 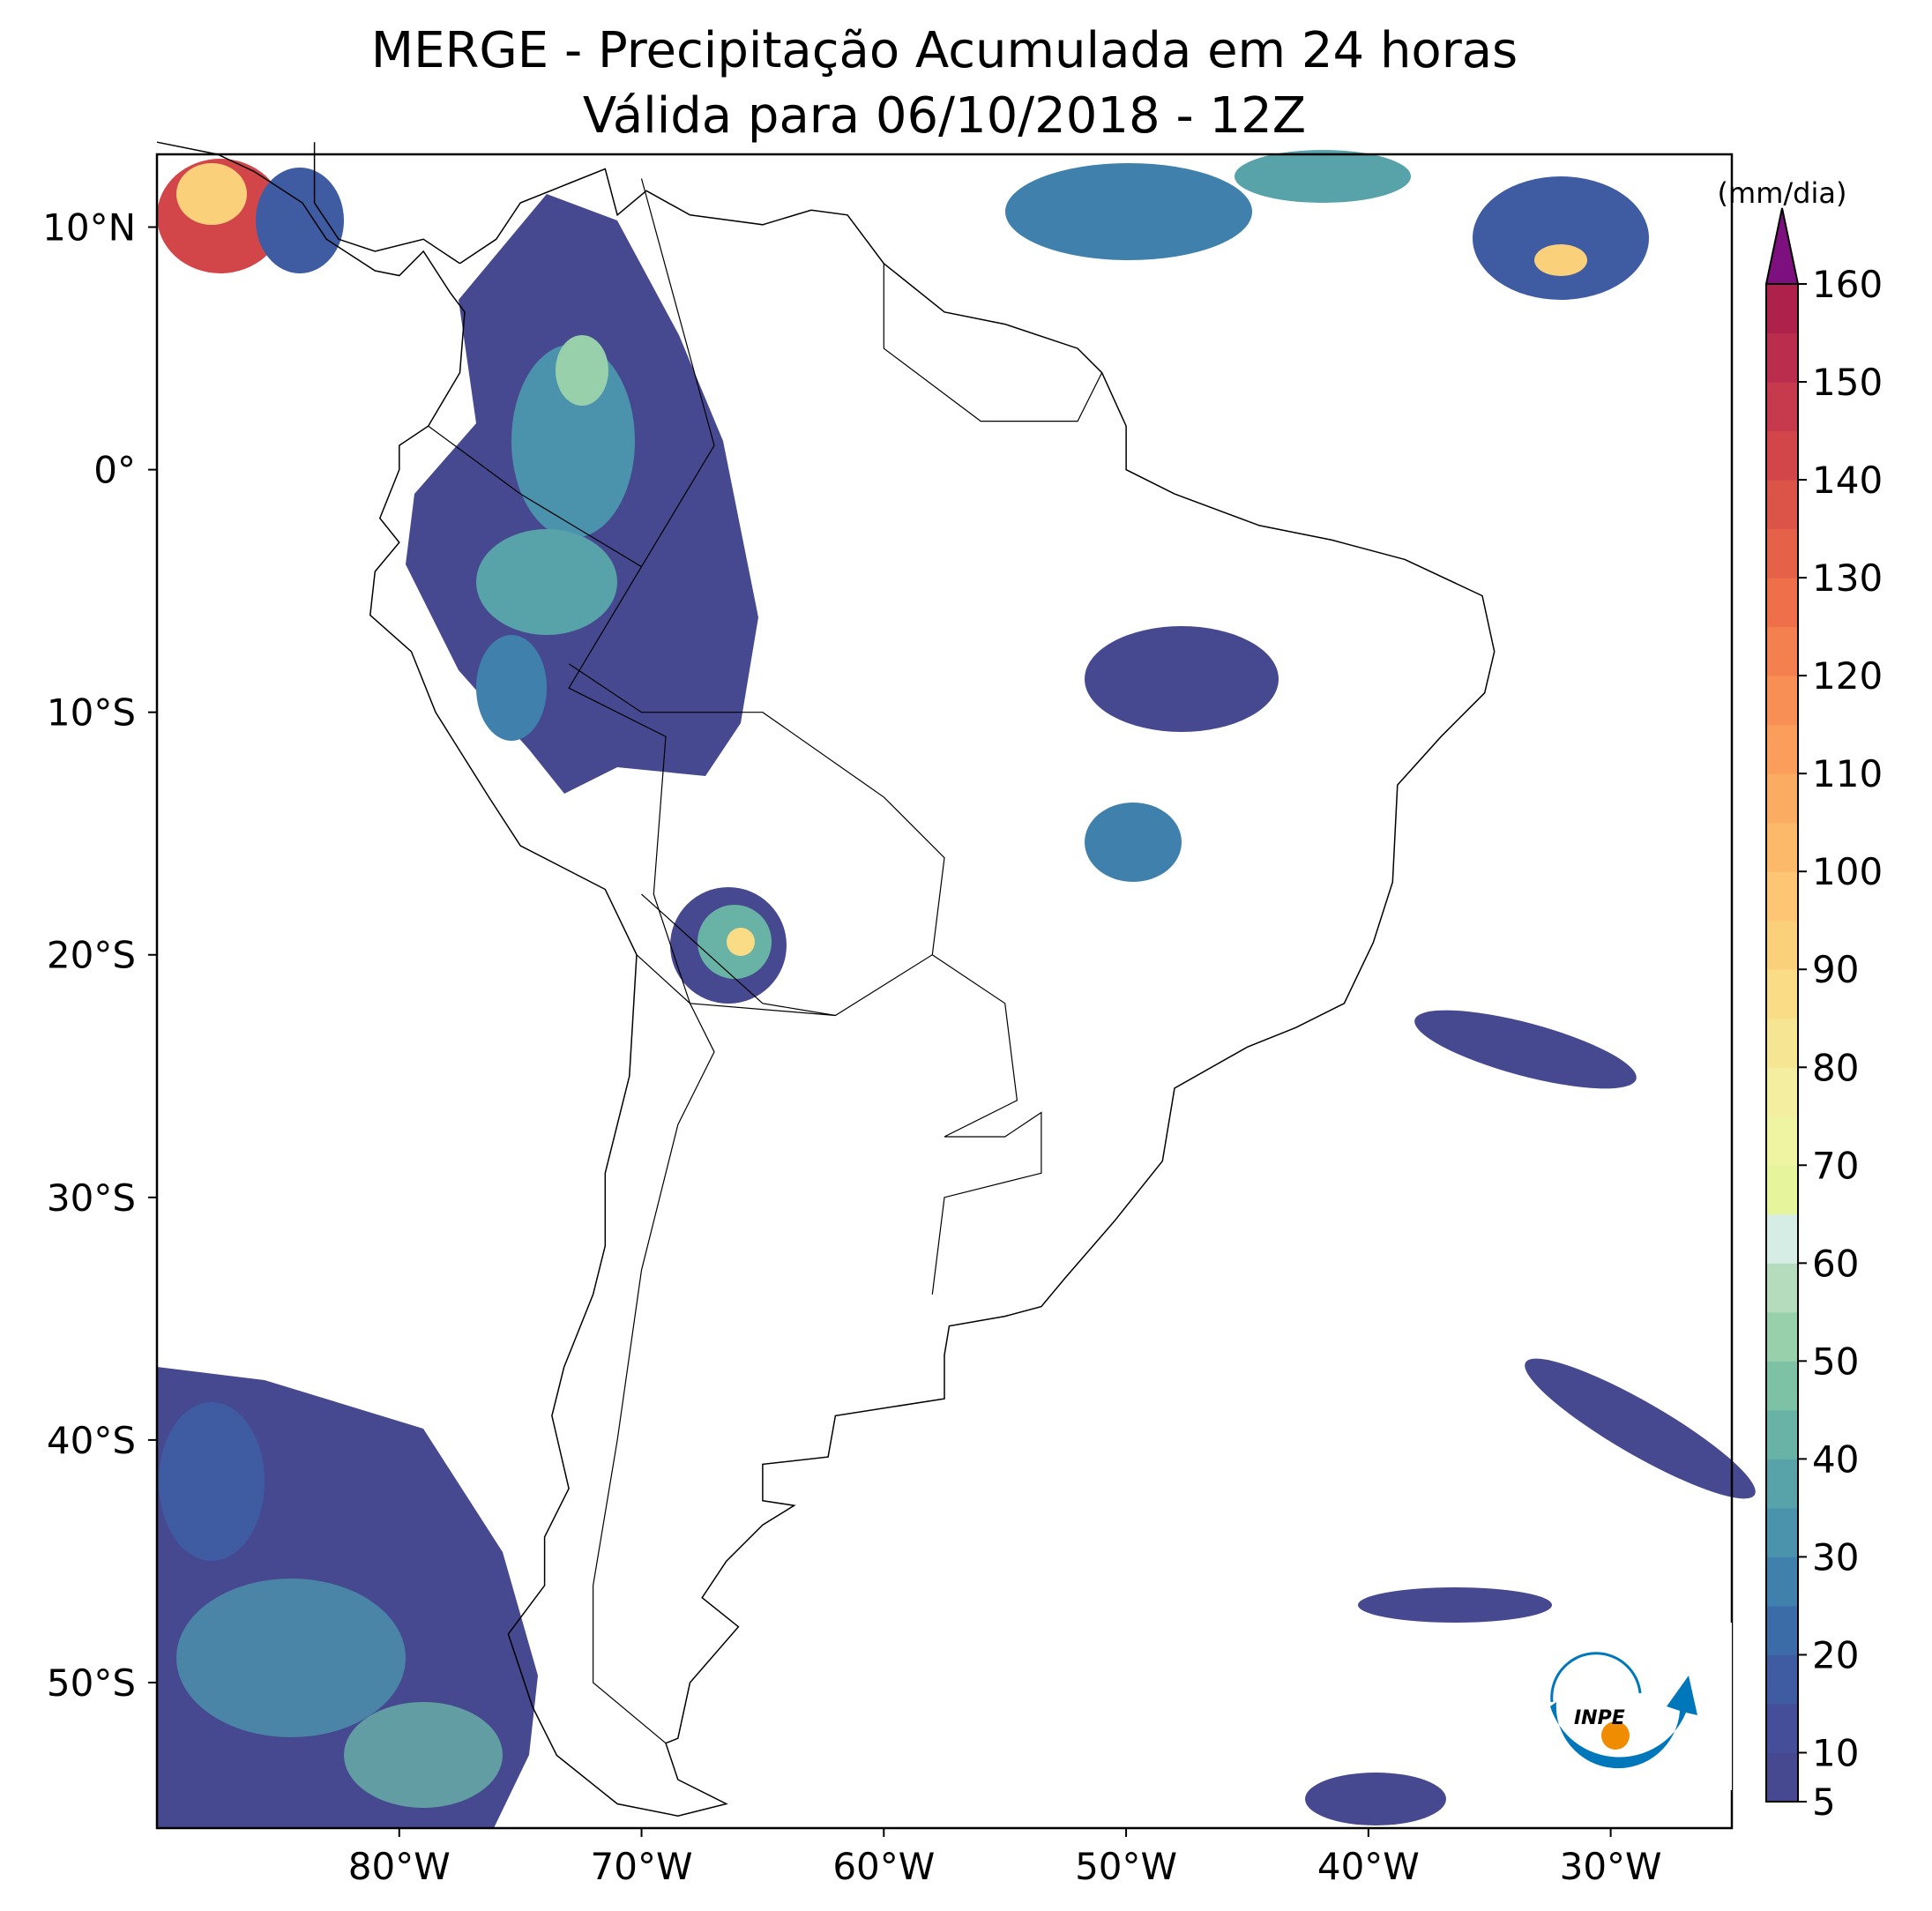 What do you see at coordinates (91, 1198) in the screenshot?
I see `y-tick-label: 30°S` at bounding box center [91, 1198].